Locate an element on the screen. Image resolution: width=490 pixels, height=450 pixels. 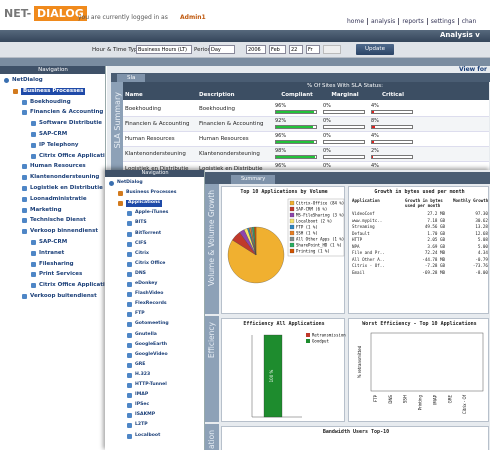
tree-item: DNS is located at coordinates (140, 273).